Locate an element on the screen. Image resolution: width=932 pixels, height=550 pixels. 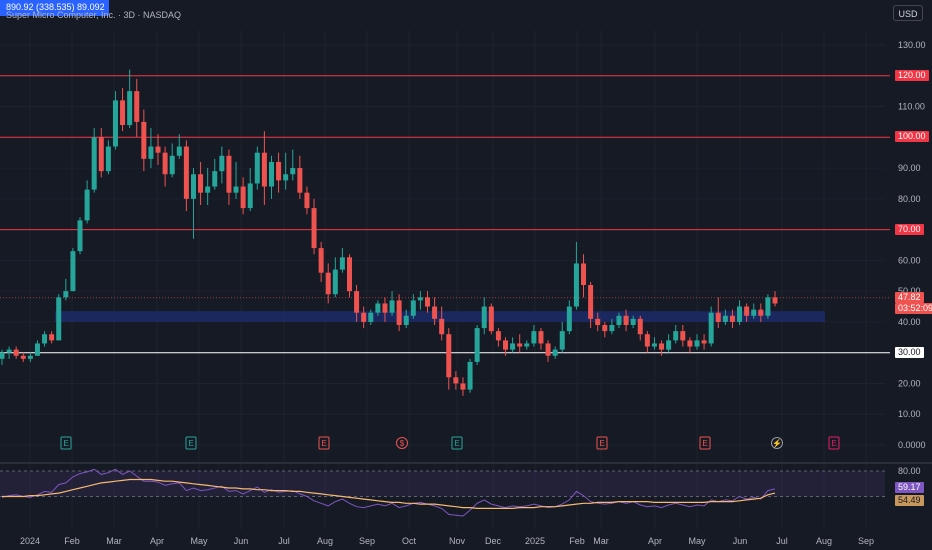
zone-rect is located at coordinates (440, 316).